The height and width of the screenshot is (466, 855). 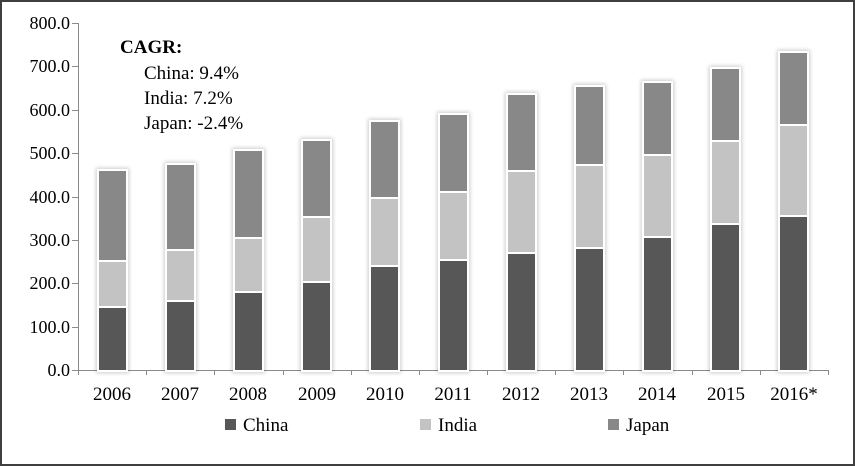 I want to click on bar-segment-japan-2009, so click(x=316, y=178).